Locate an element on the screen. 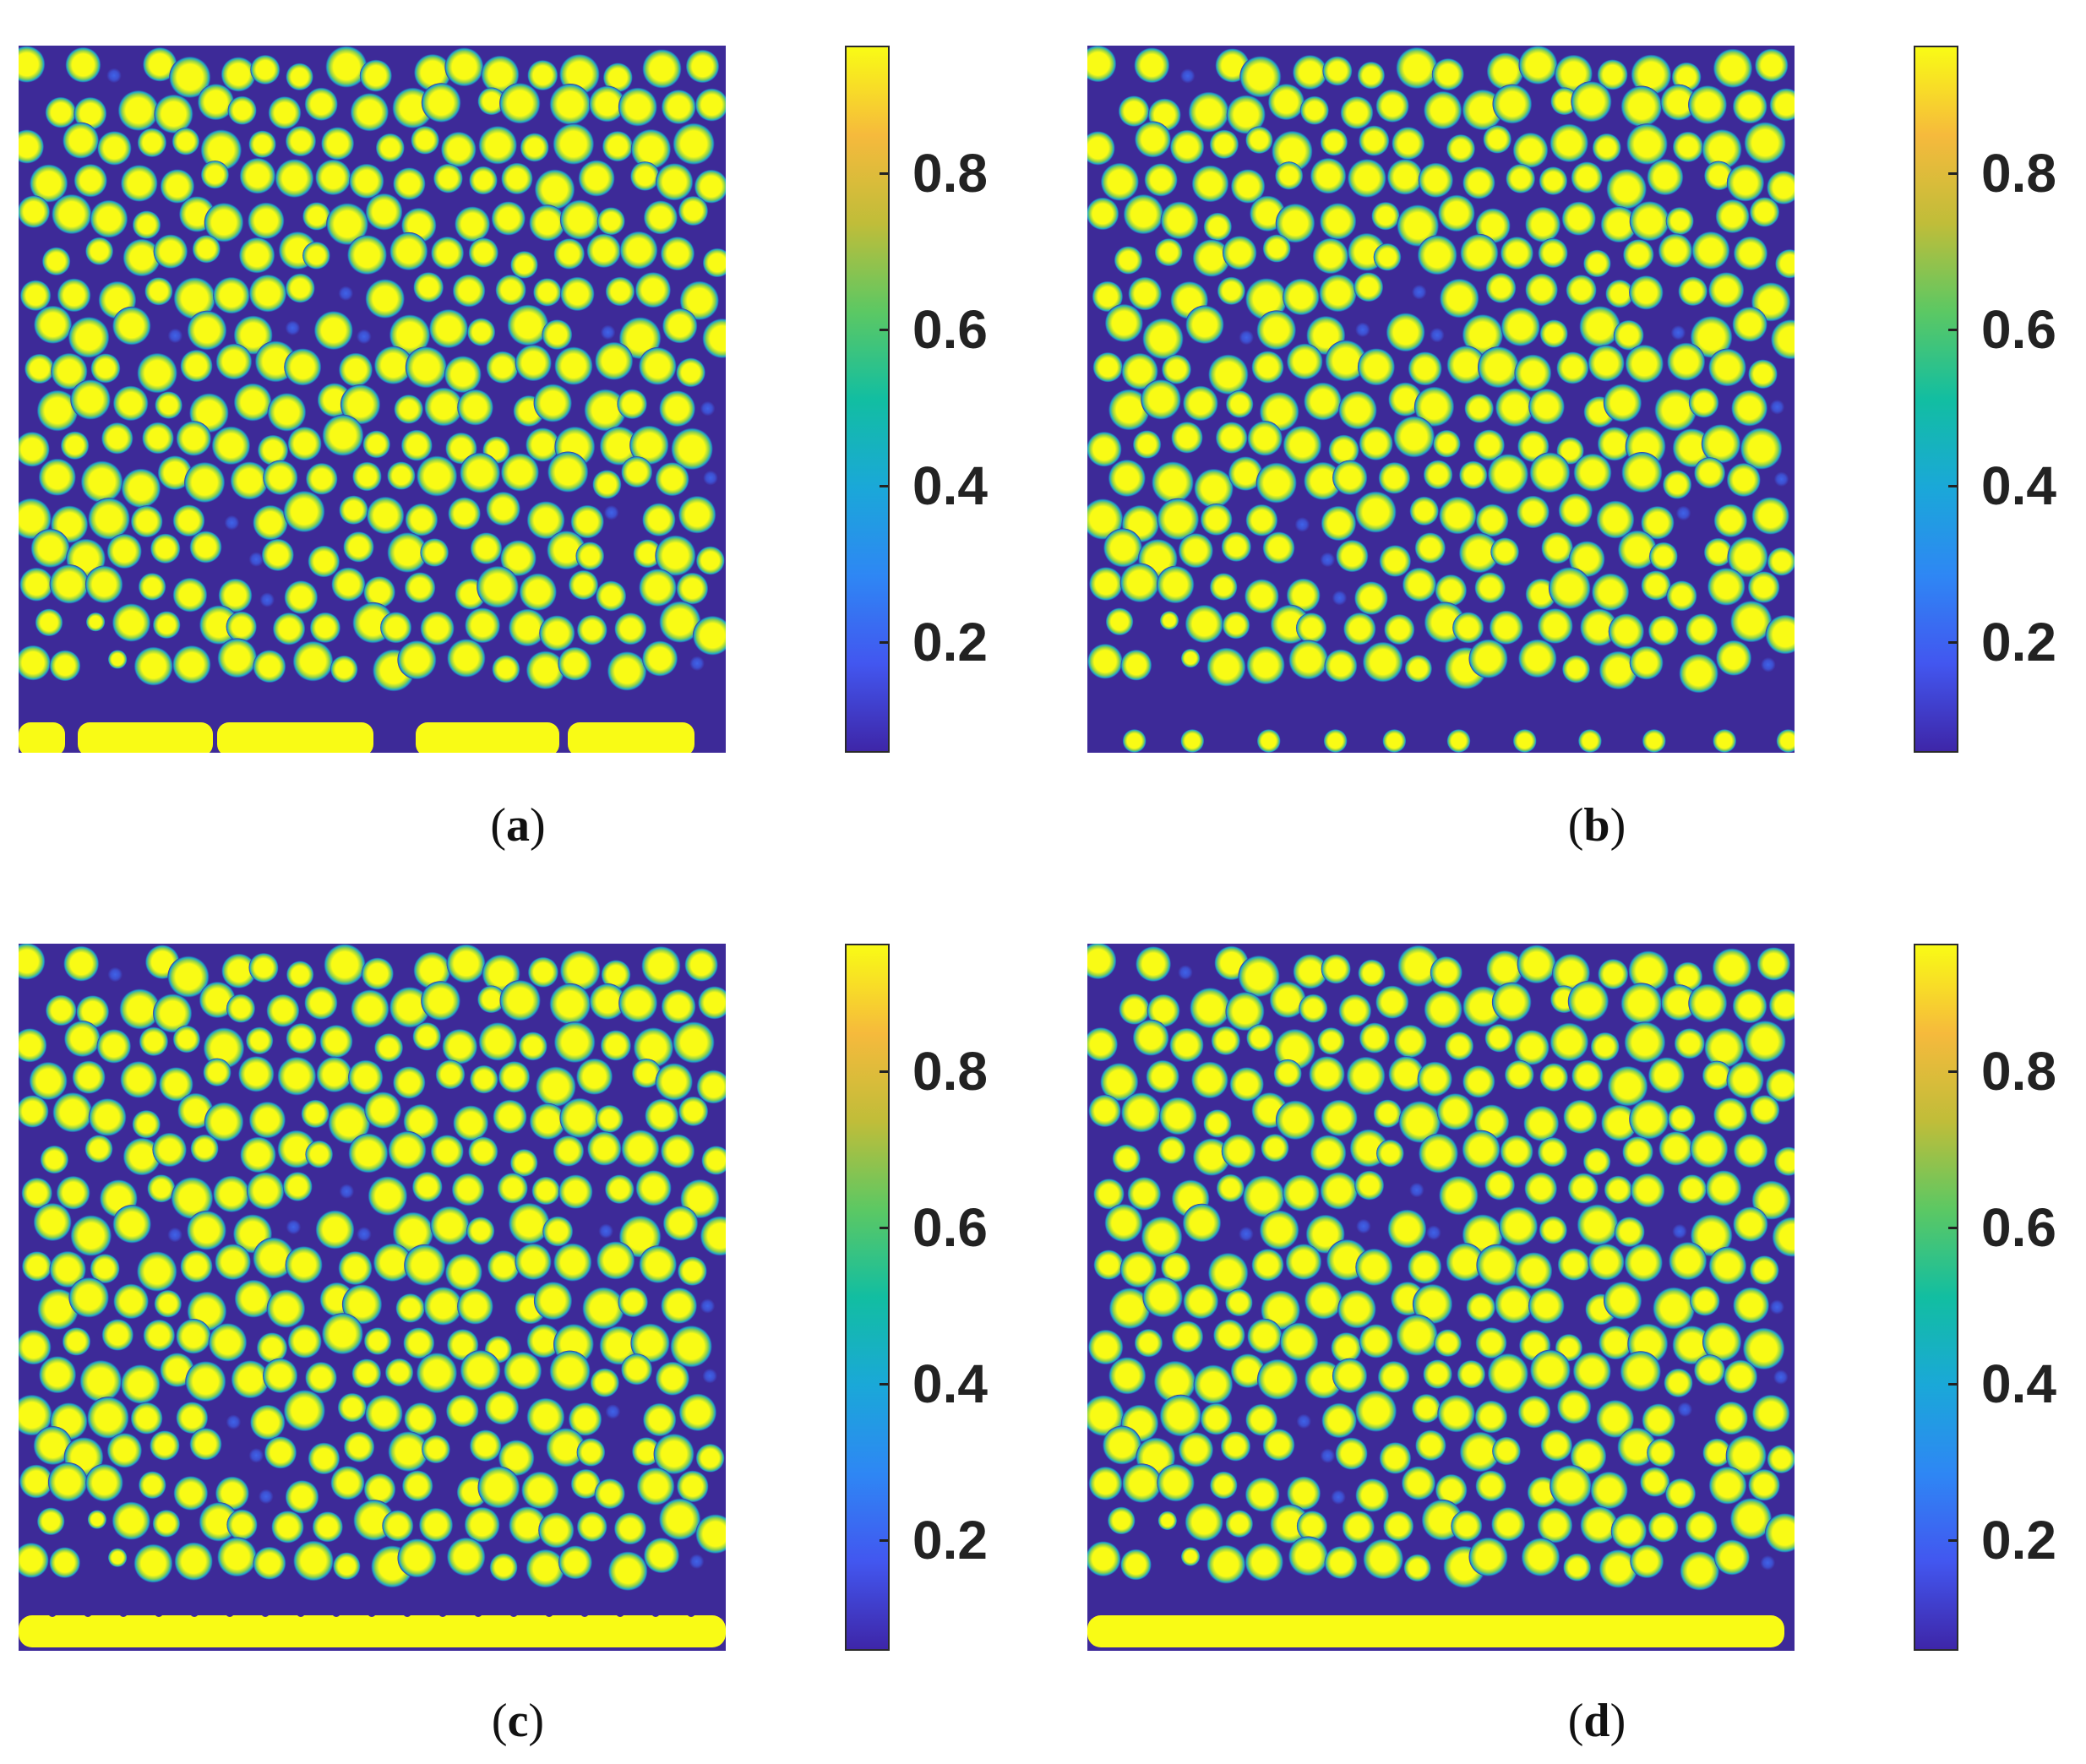 The height and width of the screenshot is (1764, 2086). phase-field-svg is located at coordinates (1441, 399).